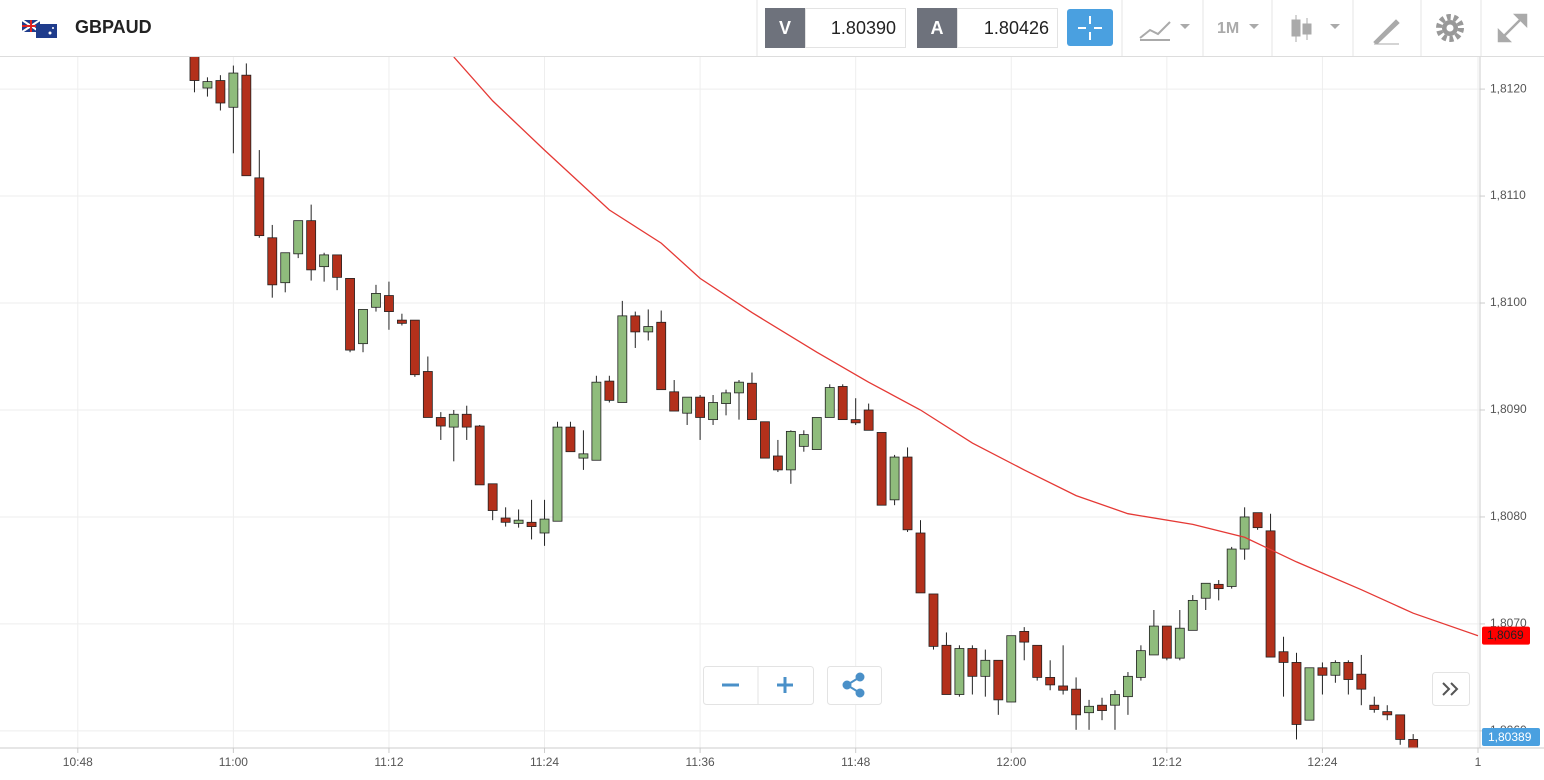 The image size is (1544, 780). Describe the element at coordinates (1315, 28) in the screenshot. I see `chart-type-button` at that location.